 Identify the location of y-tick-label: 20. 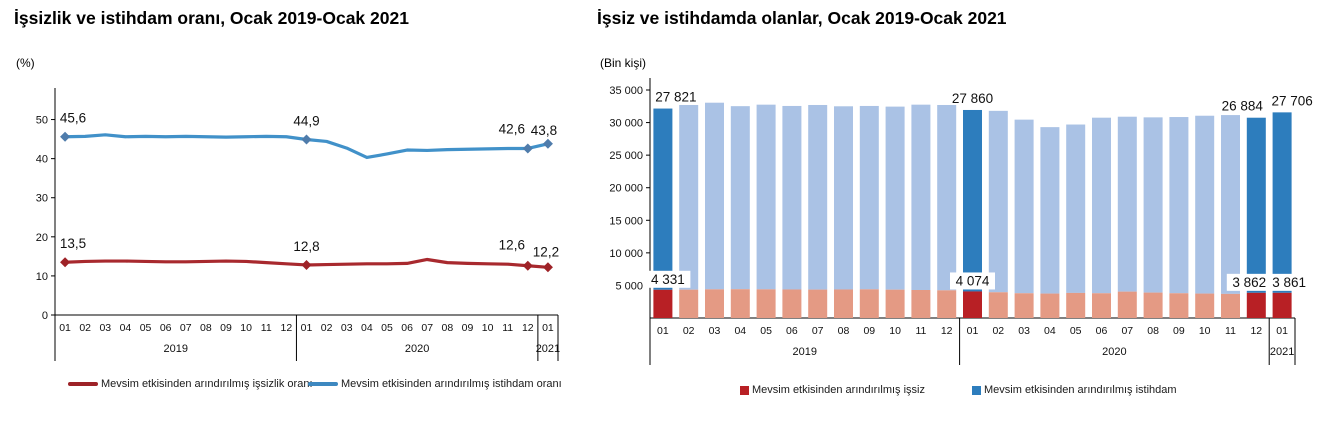
(42, 238).